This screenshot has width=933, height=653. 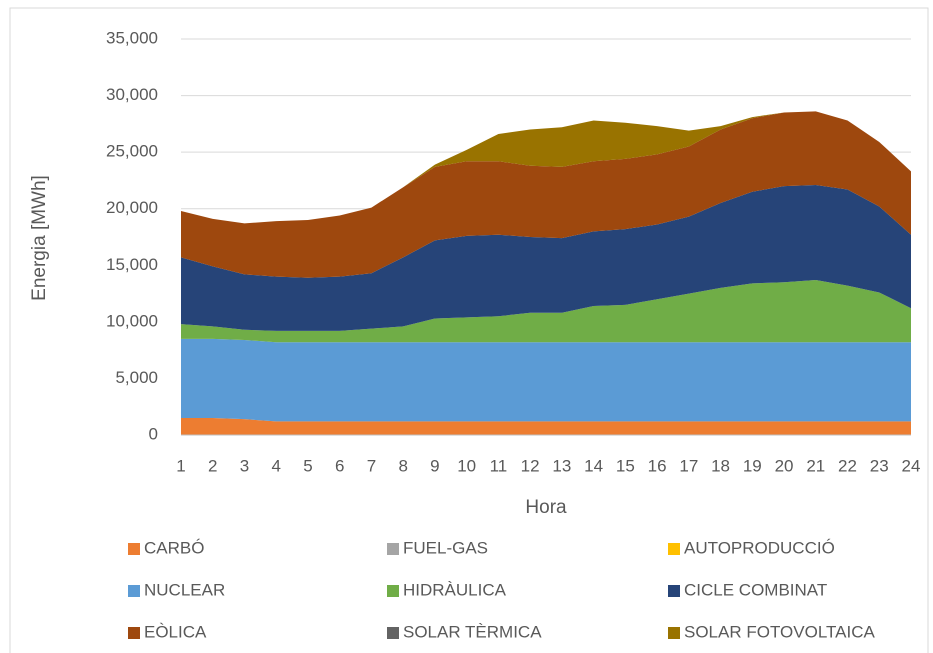 What do you see at coordinates (755, 589) in the screenshot?
I see `legend-label: CICLE COMBINAT` at bounding box center [755, 589].